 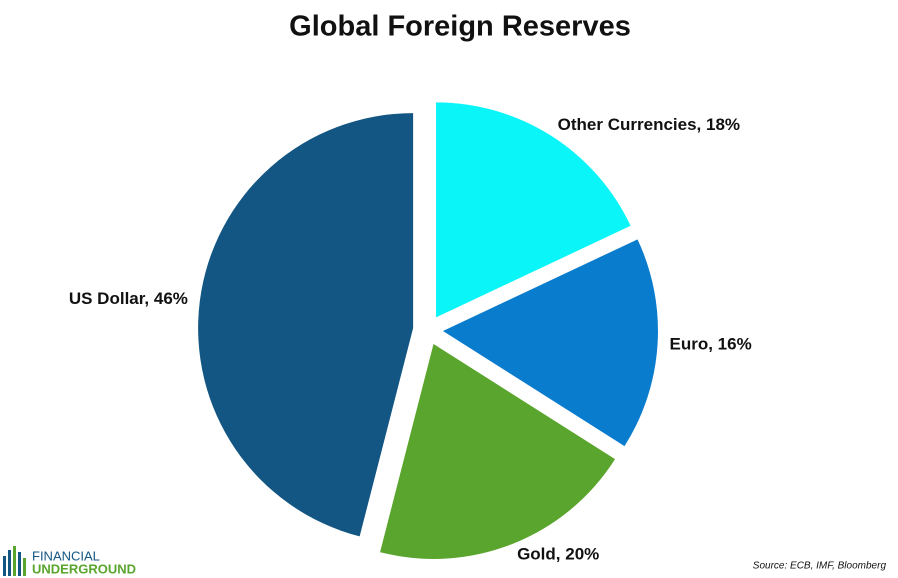 What do you see at coordinates (128, 298) in the screenshot?
I see `data-label: US Dollar, 46%` at bounding box center [128, 298].